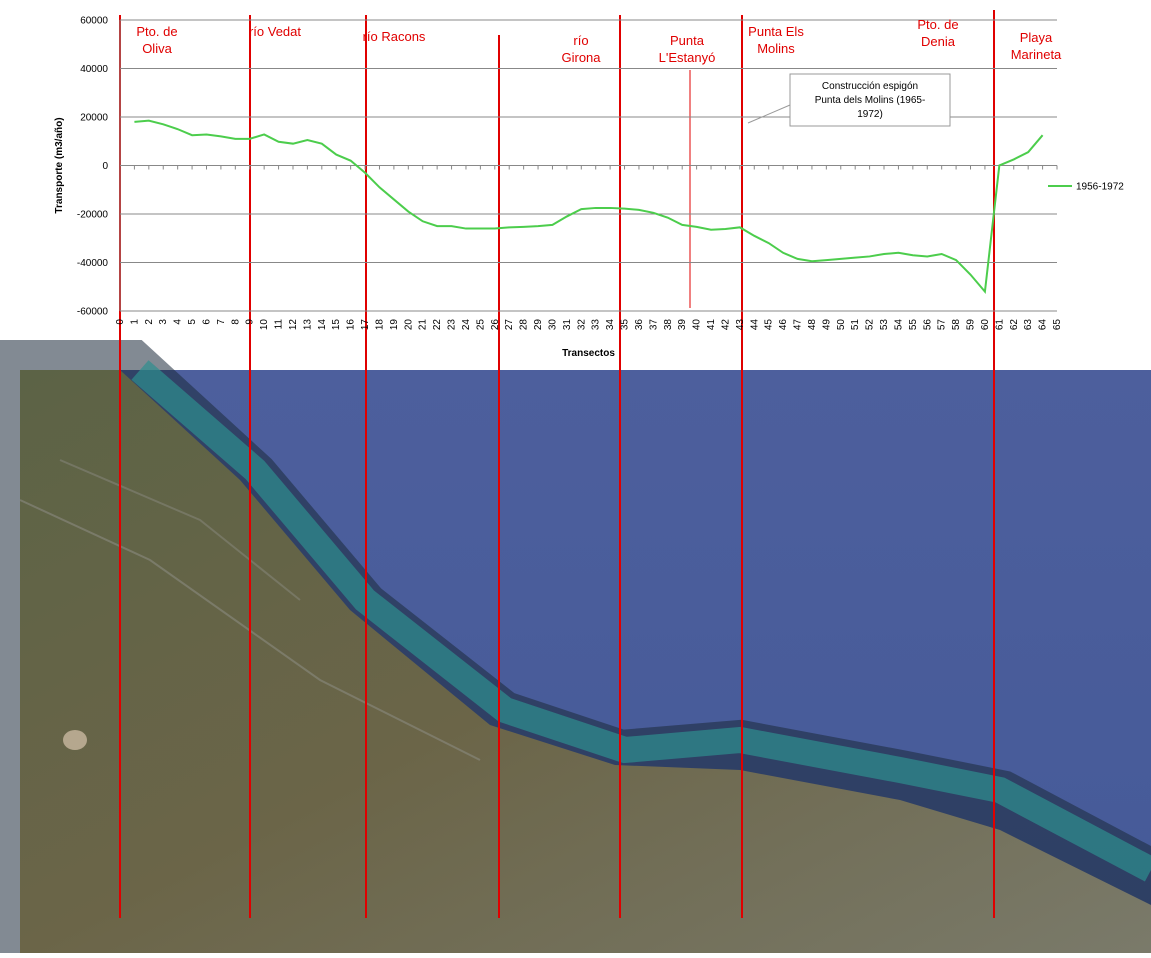  Describe the element at coordinates (322, 325) in the screenshot. I see `x-tick-label: 14` at that location.